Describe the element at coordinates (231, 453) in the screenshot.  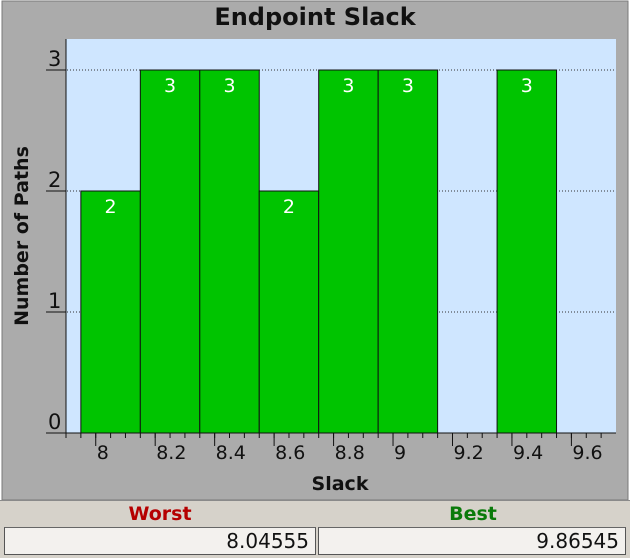
I see `x-tick-label: 8.4` at that location.